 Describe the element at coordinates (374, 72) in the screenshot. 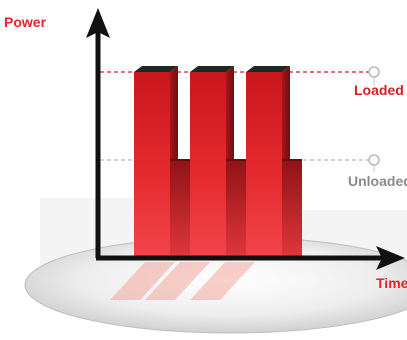

I see `loaded-level-marker` at that location.